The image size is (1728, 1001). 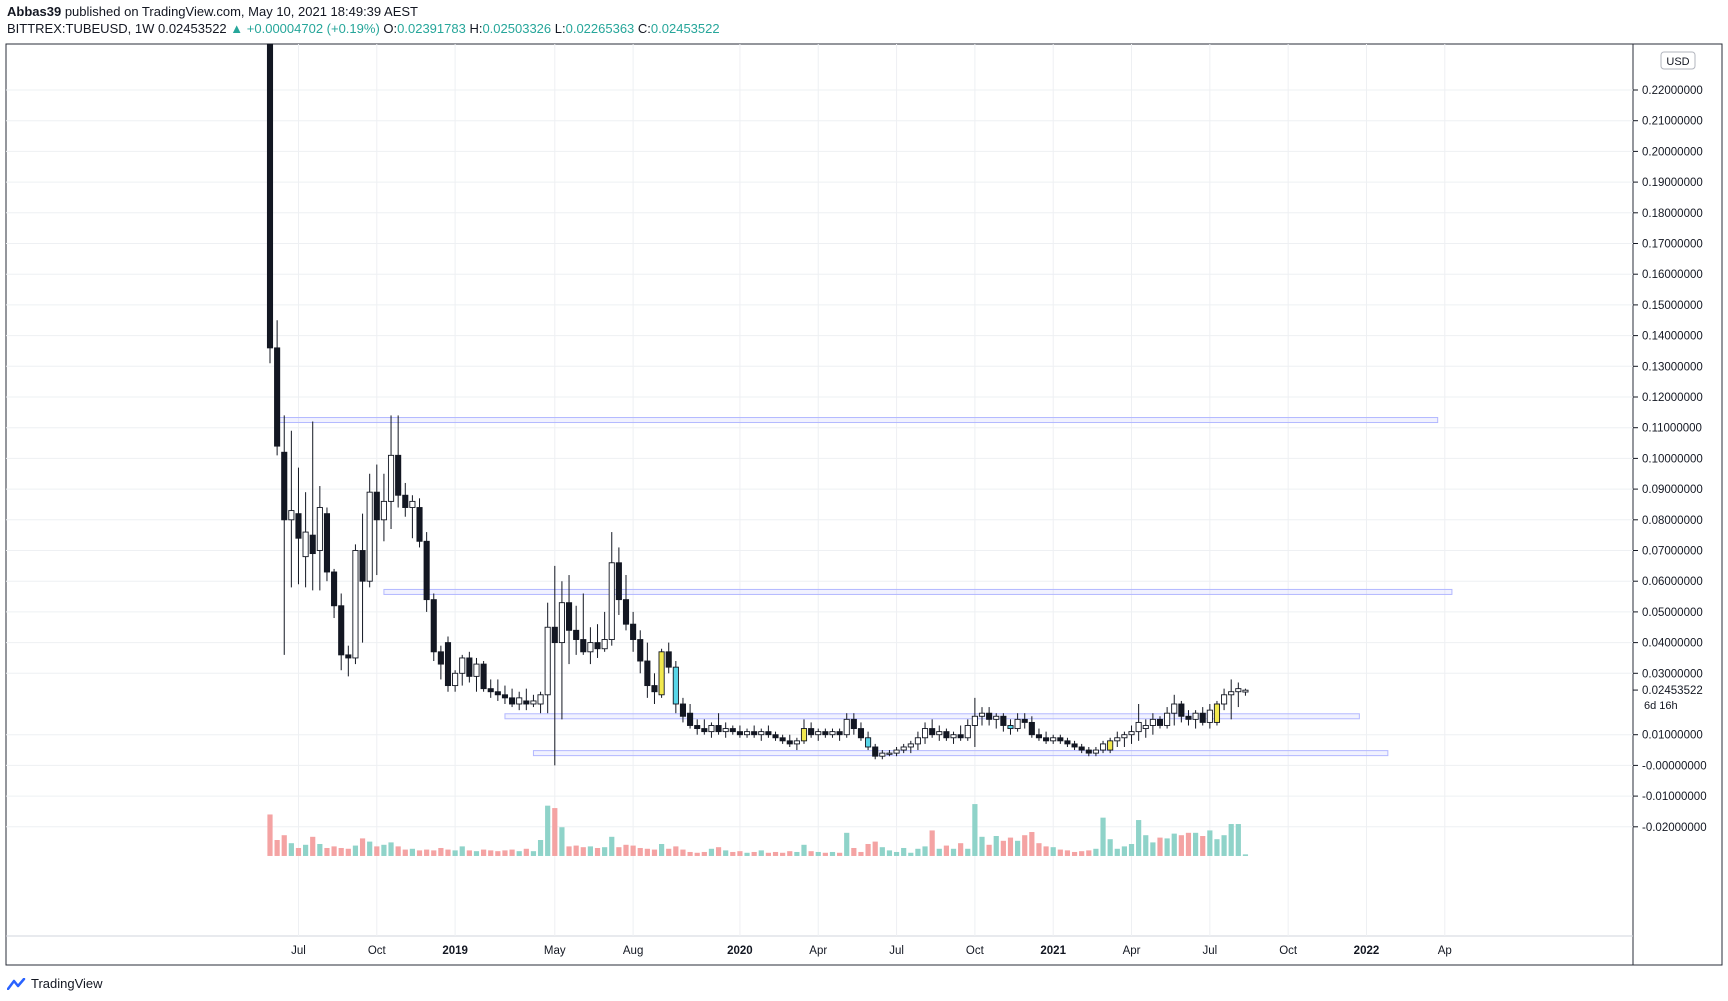 What do you see at coordinates (55, 983) in the screenshot?
I see `footer-brand: TradingView` at bounding box center [55, 983].